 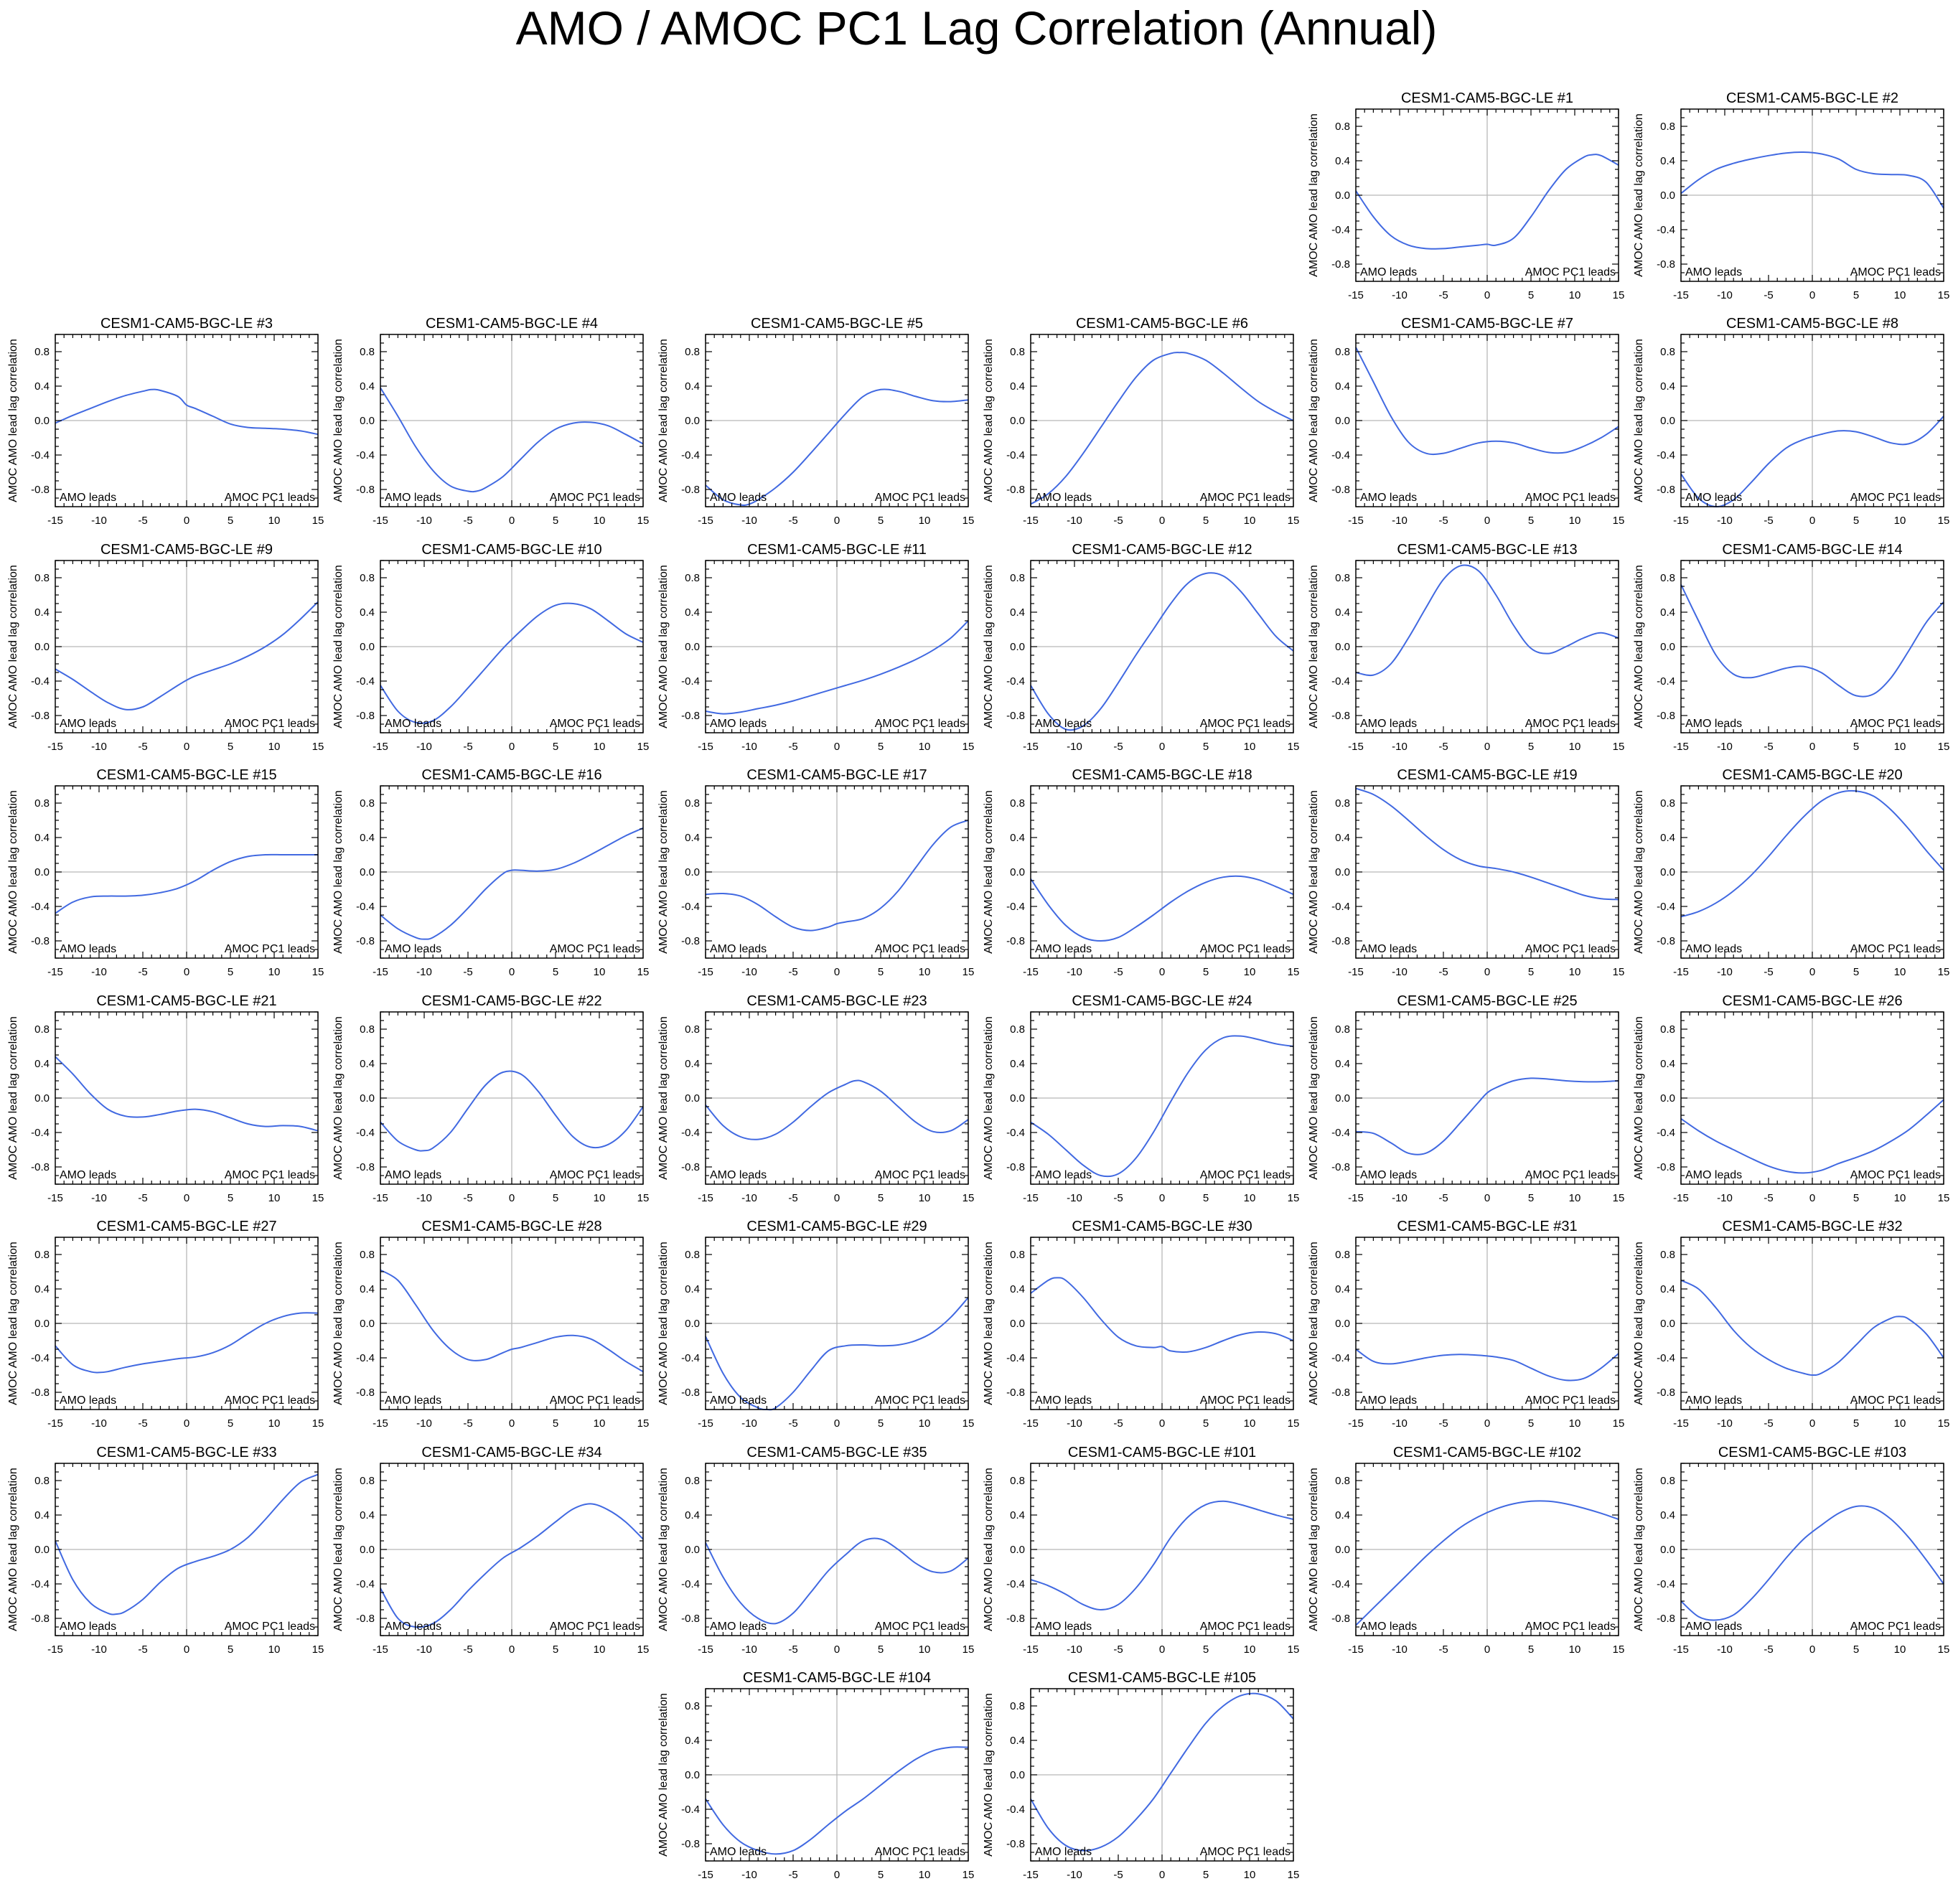 What do you see at coordinates (511, 775) in the screenshot?
I see `panel-title: CESM1-CAM5-BGC-LE #16` at bounding box center [511, 775].